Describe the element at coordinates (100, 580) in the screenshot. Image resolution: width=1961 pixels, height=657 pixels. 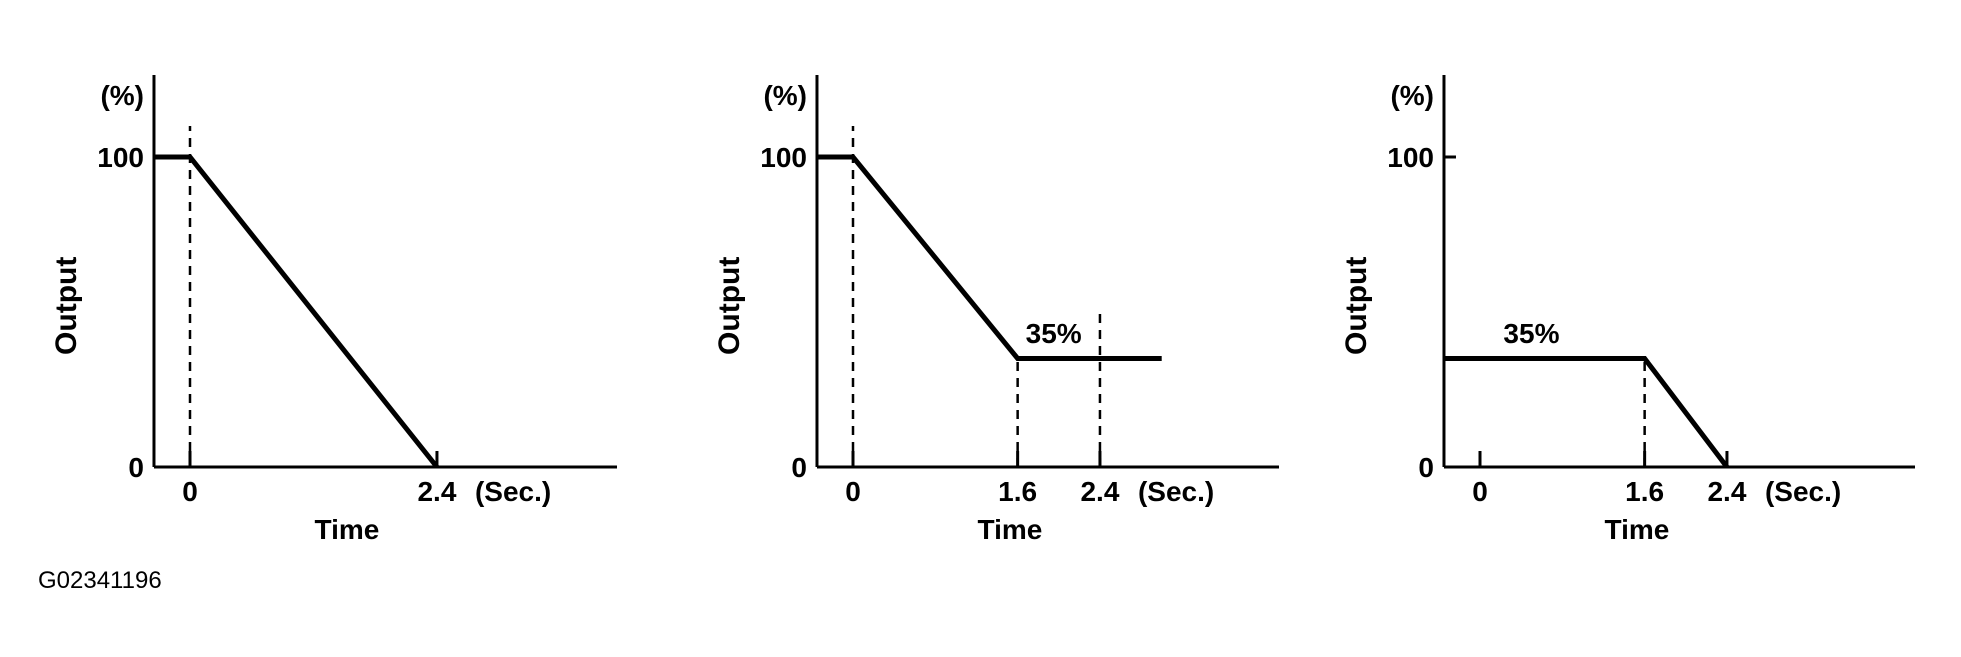
I see `figure-id: G02341196` at that location.